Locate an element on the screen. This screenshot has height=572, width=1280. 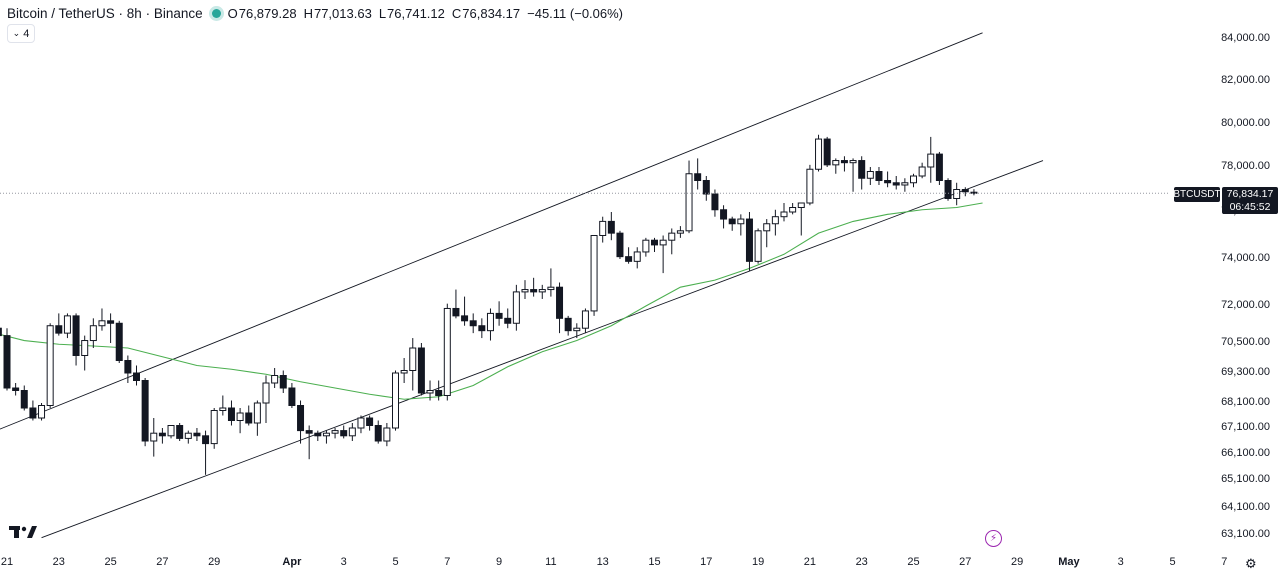
price-tick-label: 70,500.00 is located at coordinates (1245, 342).